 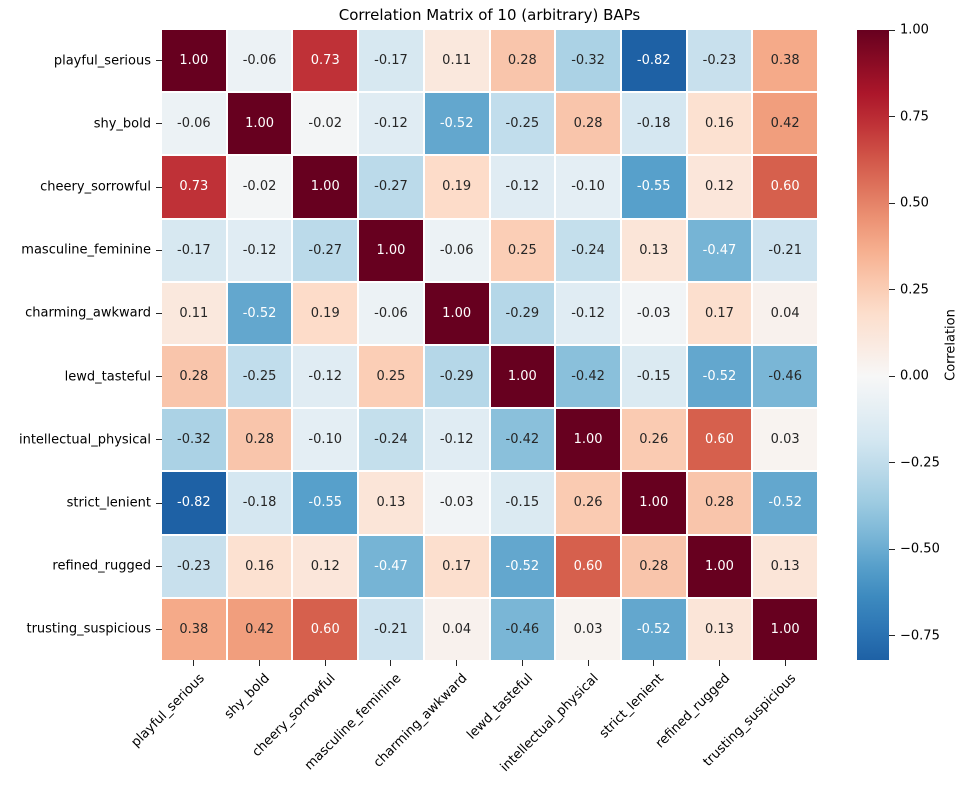 I want to click on heatmap-cell: 0.12, so click(x=325, y=566).